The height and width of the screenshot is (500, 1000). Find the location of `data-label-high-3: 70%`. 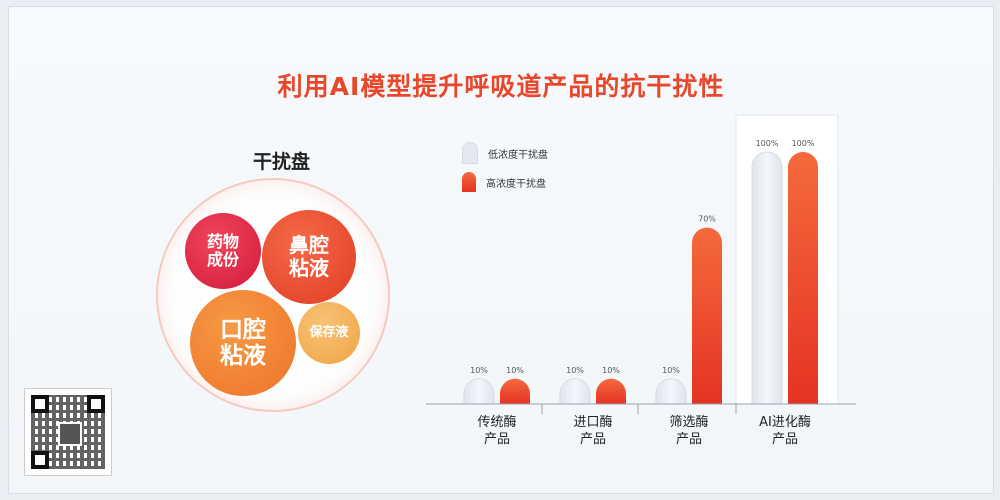

data-label-high-3: 70% is located at coordinates (707, 219).